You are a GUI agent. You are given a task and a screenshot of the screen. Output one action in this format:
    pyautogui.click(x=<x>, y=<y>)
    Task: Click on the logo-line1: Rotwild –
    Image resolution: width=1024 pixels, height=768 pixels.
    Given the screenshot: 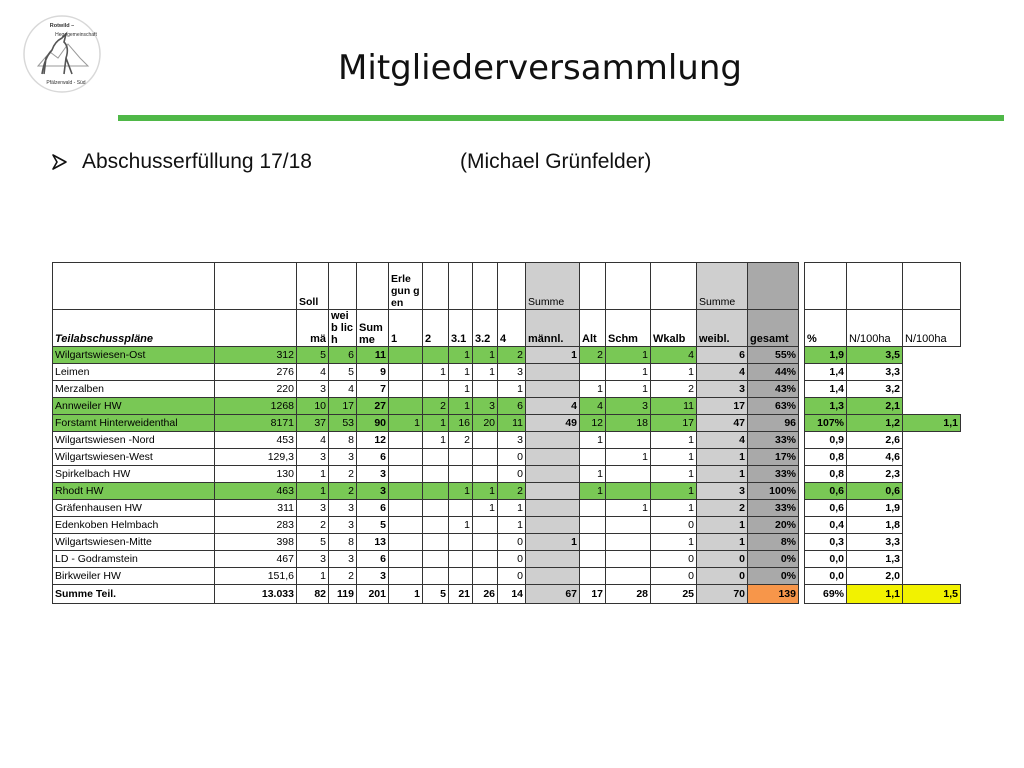 What is the action you would take?
    pyautogui.click(x=62, y=26)
    